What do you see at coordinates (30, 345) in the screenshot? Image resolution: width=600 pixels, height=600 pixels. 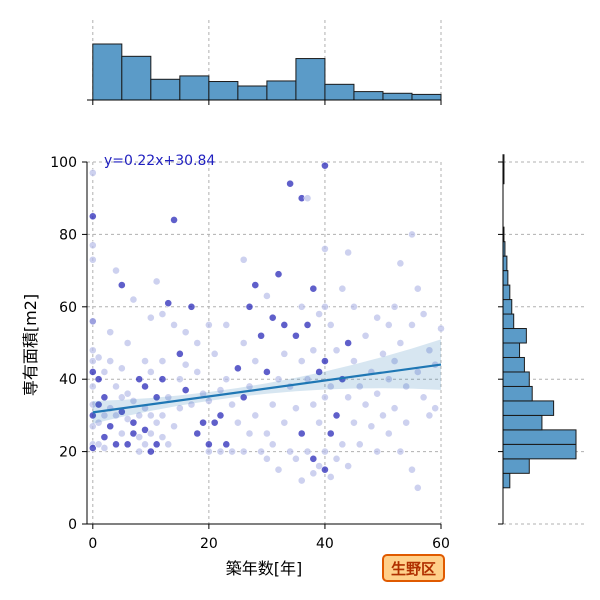 I see `y-axis-label: 専有面積[m2]` at bounding box center [30, 345].